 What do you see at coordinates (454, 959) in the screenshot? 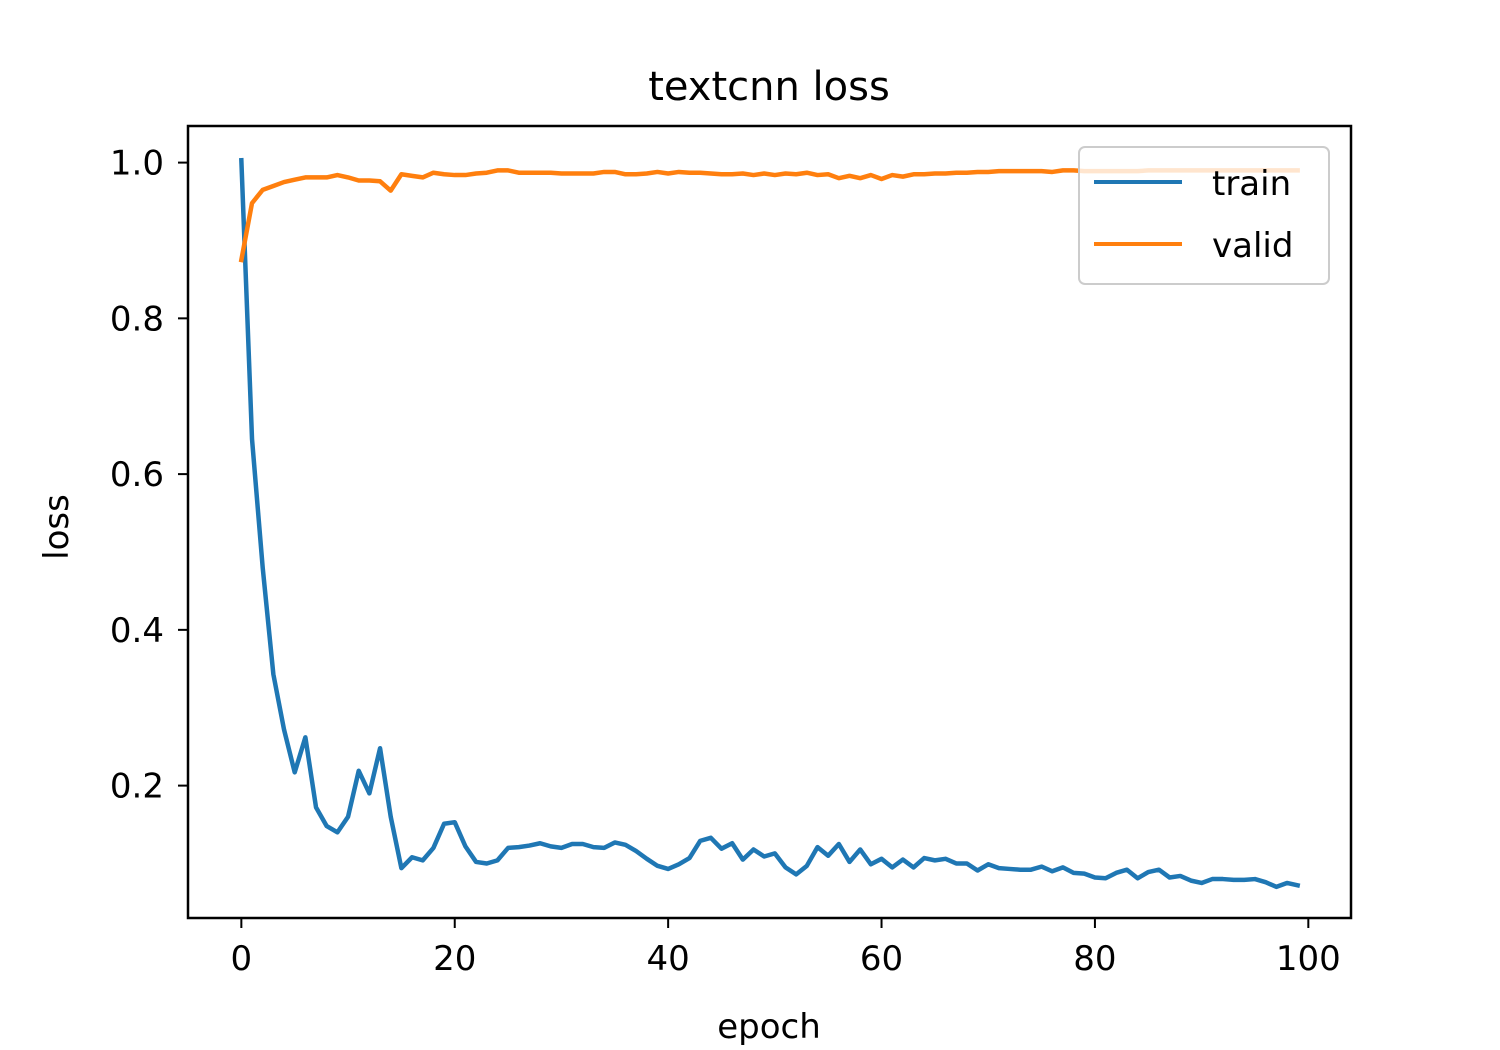
I see `x-tick-label: 20` at bounding box center [454, 959].